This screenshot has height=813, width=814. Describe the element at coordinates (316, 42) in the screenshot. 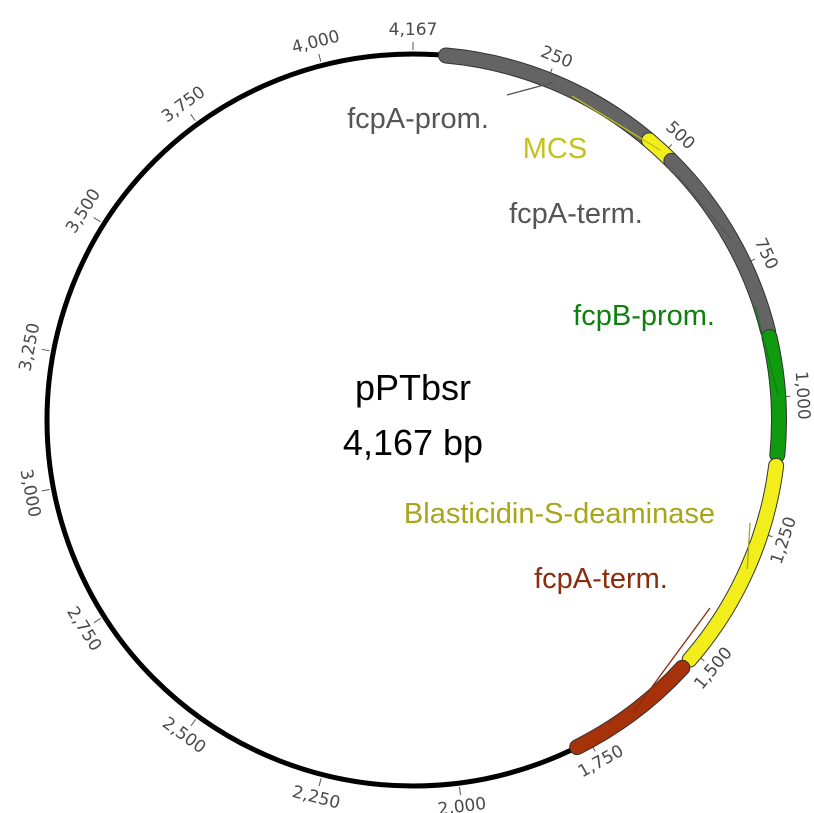

I see `tick-label: 4,000` at that location.